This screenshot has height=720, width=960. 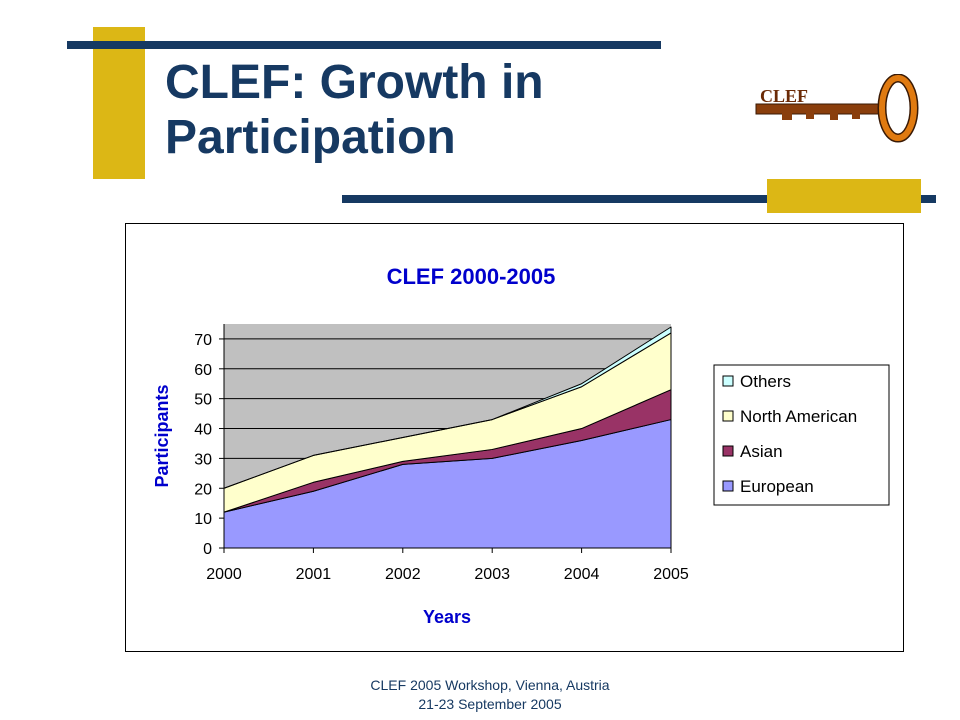 I want to click on legend-label-others: Others, so click(x=765, y=381).